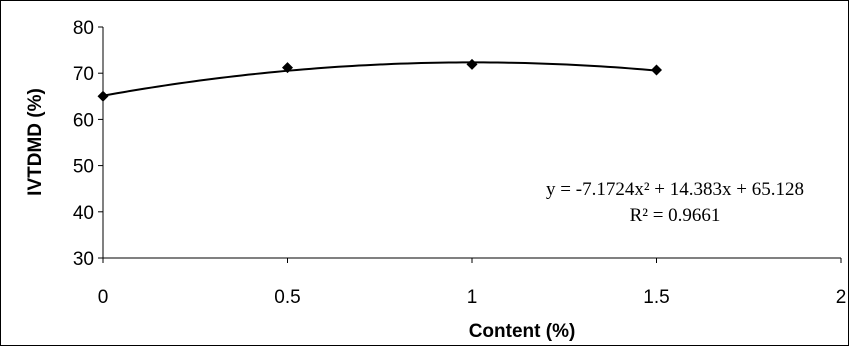 The image size is (849, 346). What do you see at coordinates (675, 189) in the screenshot?
I see `trendline-equation: y = -7.1724x² + 14.383x + 65.128` at bounding box center [675, 189].